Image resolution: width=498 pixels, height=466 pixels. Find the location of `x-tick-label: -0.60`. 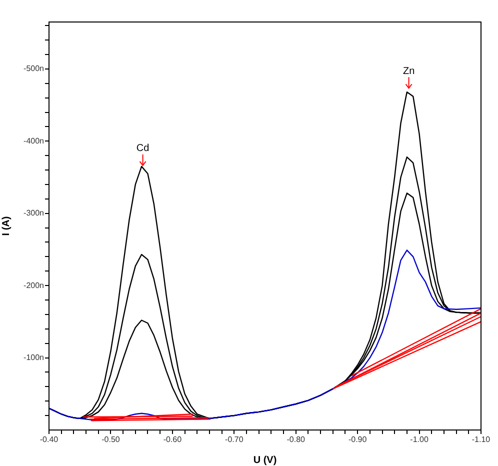

x-tick-label: -0.60 is located at coordinates (172, 439).